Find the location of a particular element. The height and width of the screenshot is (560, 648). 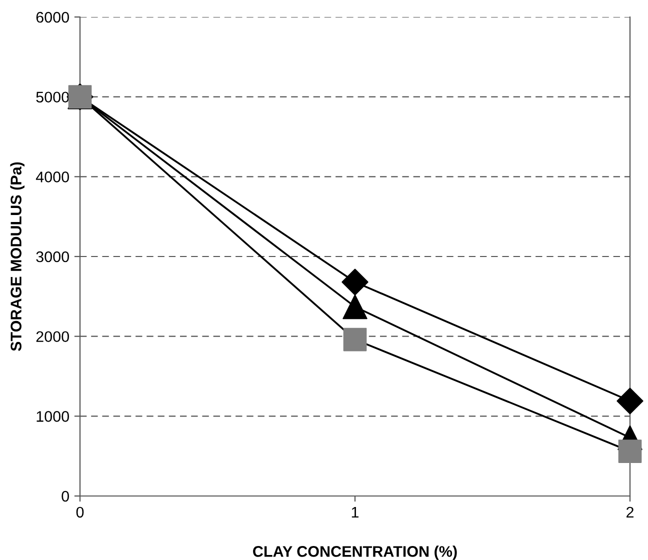

y-tick-label: 5000 is located at coordinates (52, 97).